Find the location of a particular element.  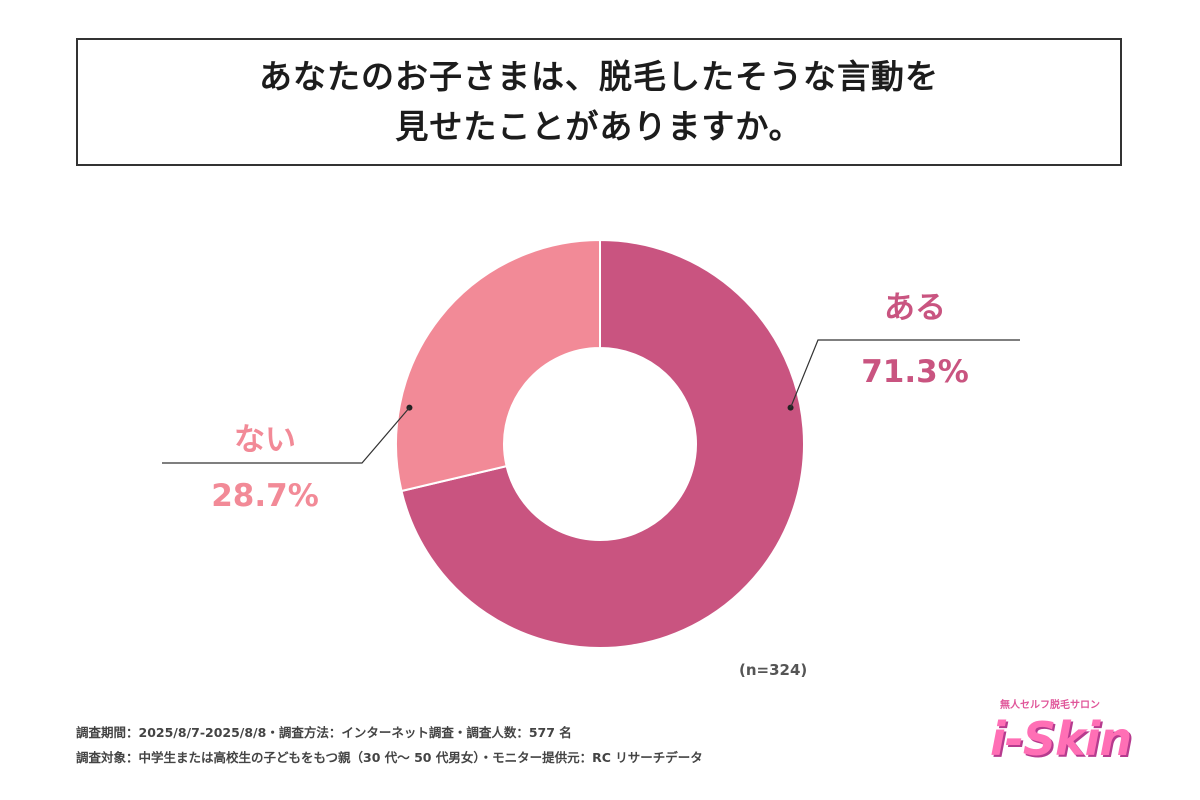

slice-category-label-2: ない is located at coordinates (265, 440).